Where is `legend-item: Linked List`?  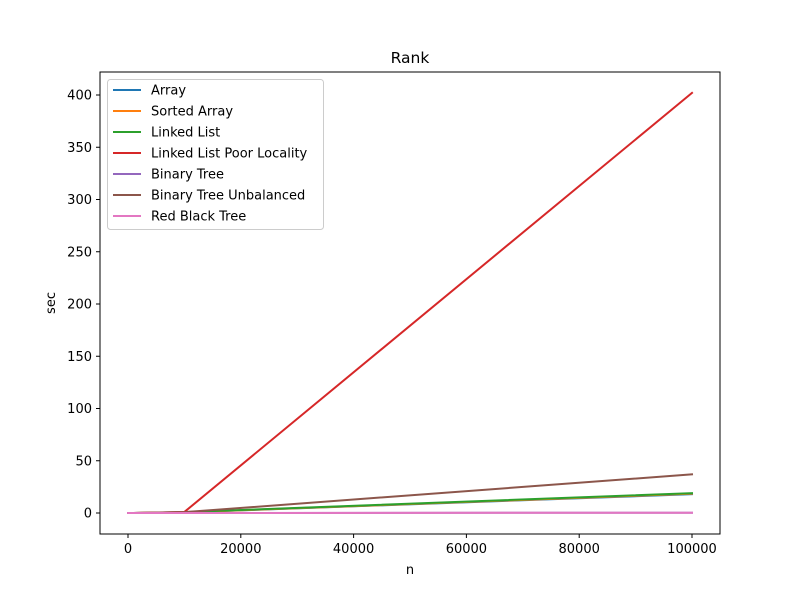
legend-item: Linked List is located at coordinates (166, 133).